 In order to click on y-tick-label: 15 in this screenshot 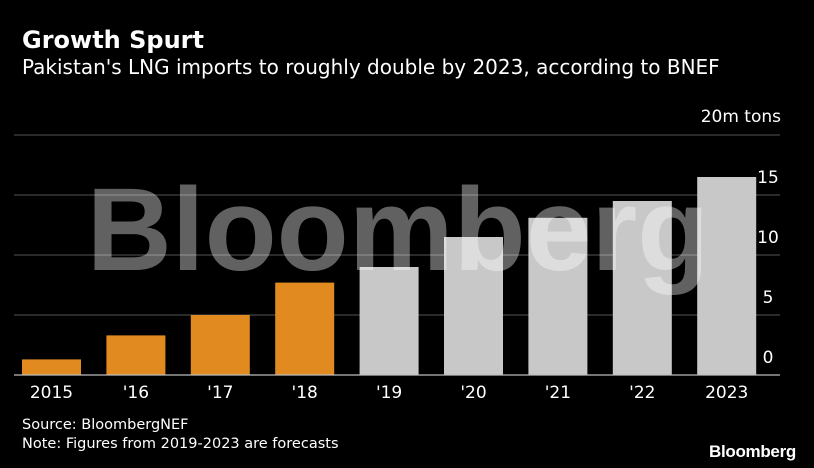, I will do `click(768, 178)`.